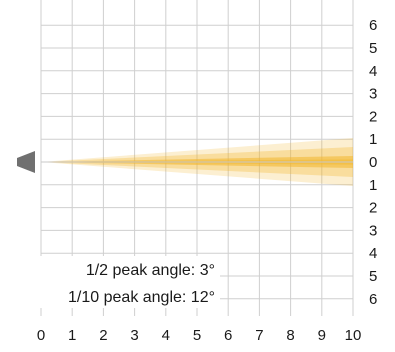 This screenshot has height=352, width=395. Describe the element at coordinates (103, 335) in the screenshot. I see `x-tick-label: 2` at that location.